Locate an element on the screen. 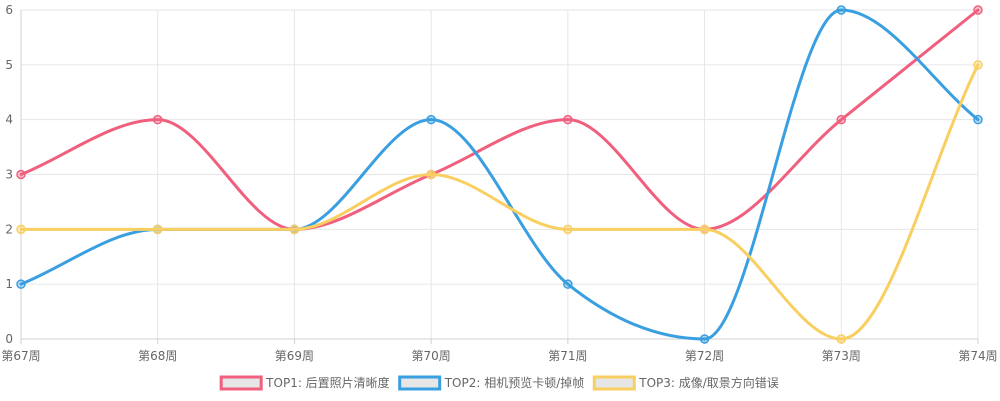 This screenshot has height=401, width=1000. legend-item-3: TOP3: 成像/取景方向错误 is located at coordinates (685, 383).